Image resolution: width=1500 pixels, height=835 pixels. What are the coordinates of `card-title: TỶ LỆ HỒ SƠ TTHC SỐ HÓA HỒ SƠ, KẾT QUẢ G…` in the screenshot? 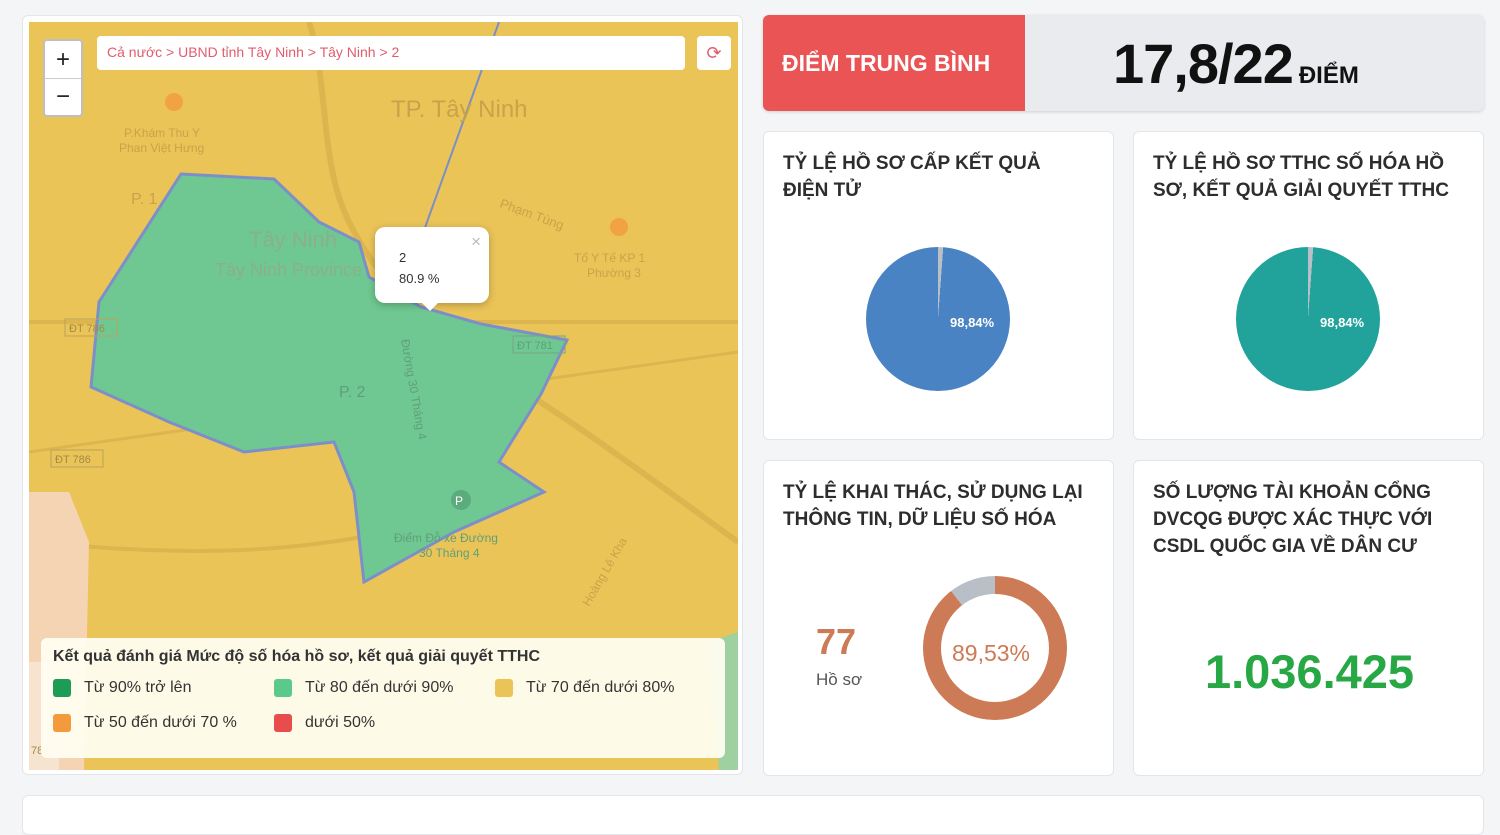 It's located at (1301, 177).